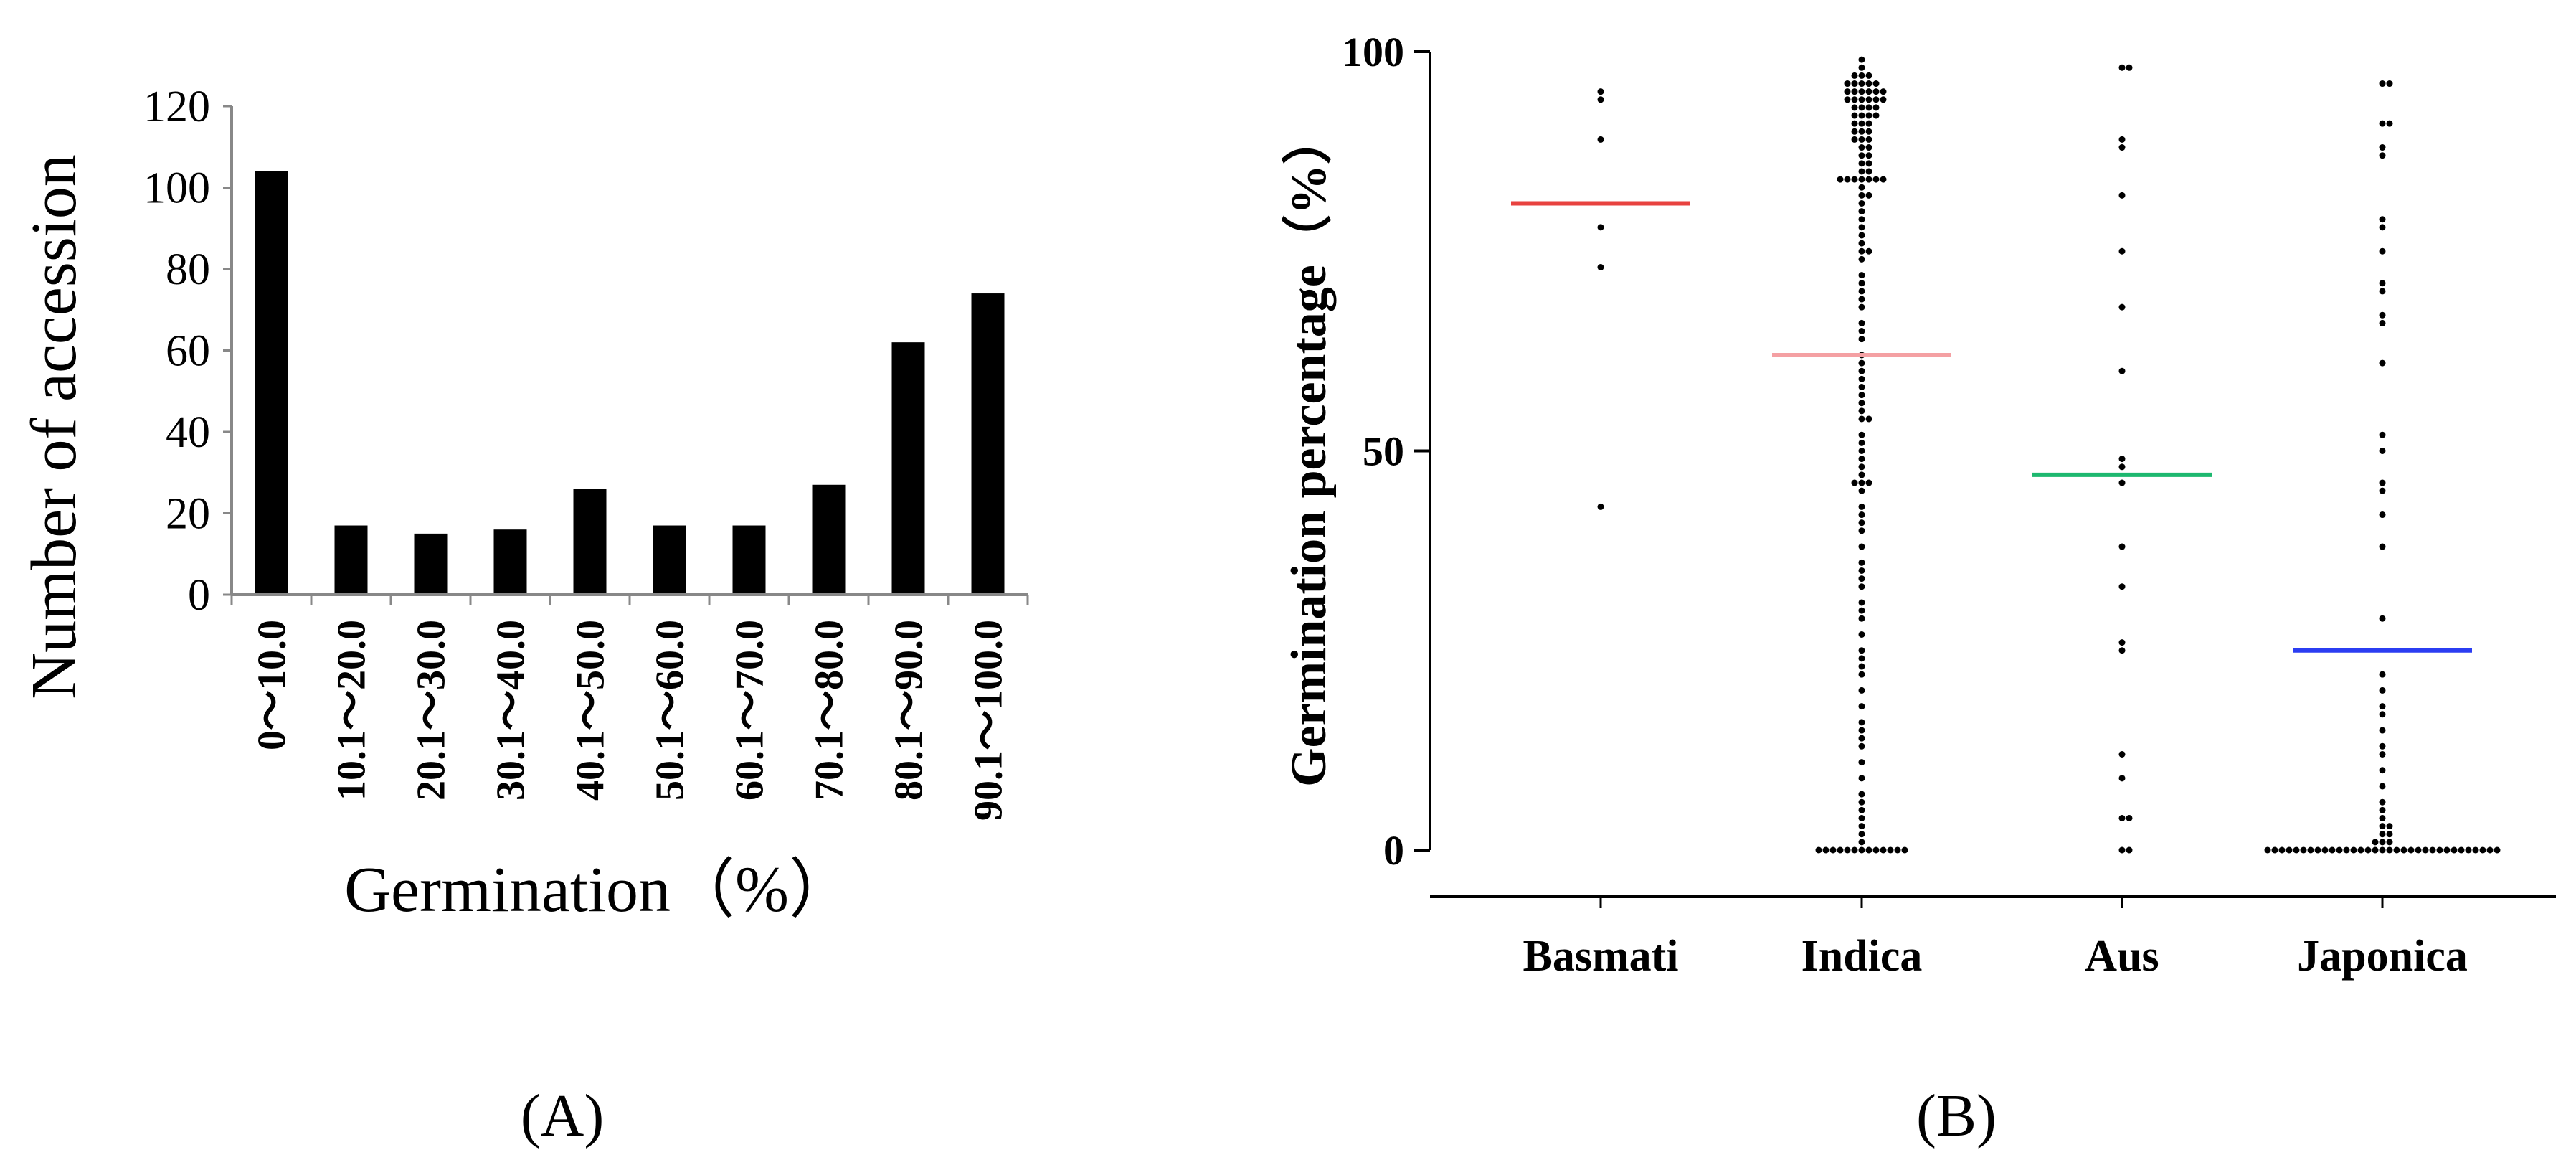 The width and height of the screenshot is (2576, 1165). Describe the element at coordinates (188, 269) in the screenshot. I see `y-tick-label: 80` at that location.